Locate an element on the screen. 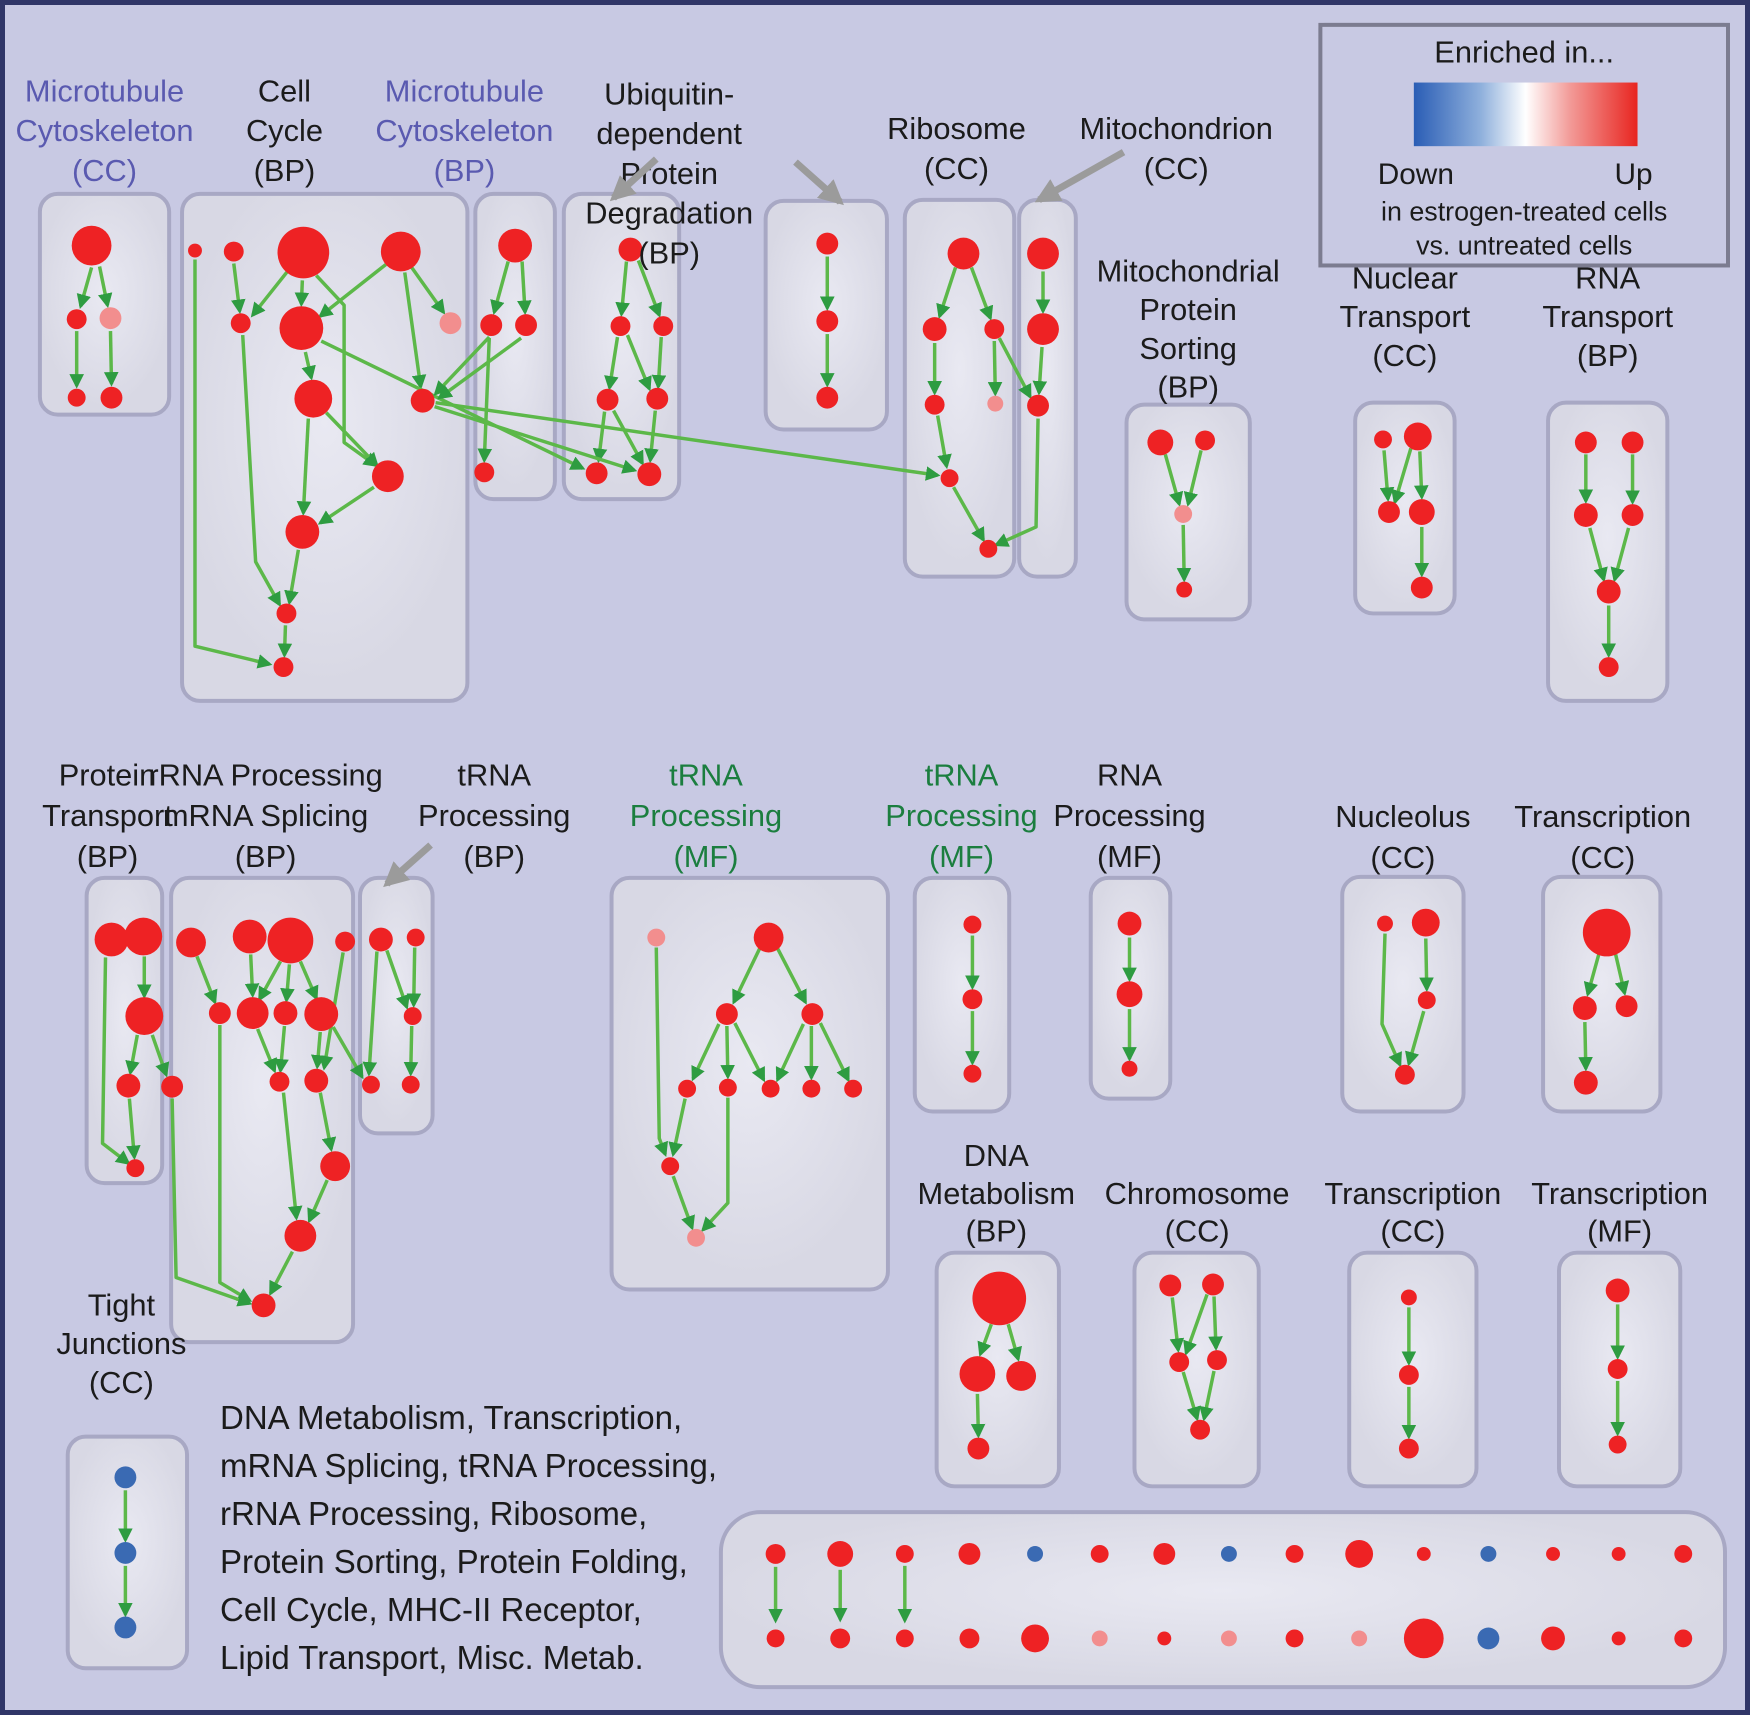  legend-subtitle-line2: vs. untreated cells is located at coordinates (1524, 246).